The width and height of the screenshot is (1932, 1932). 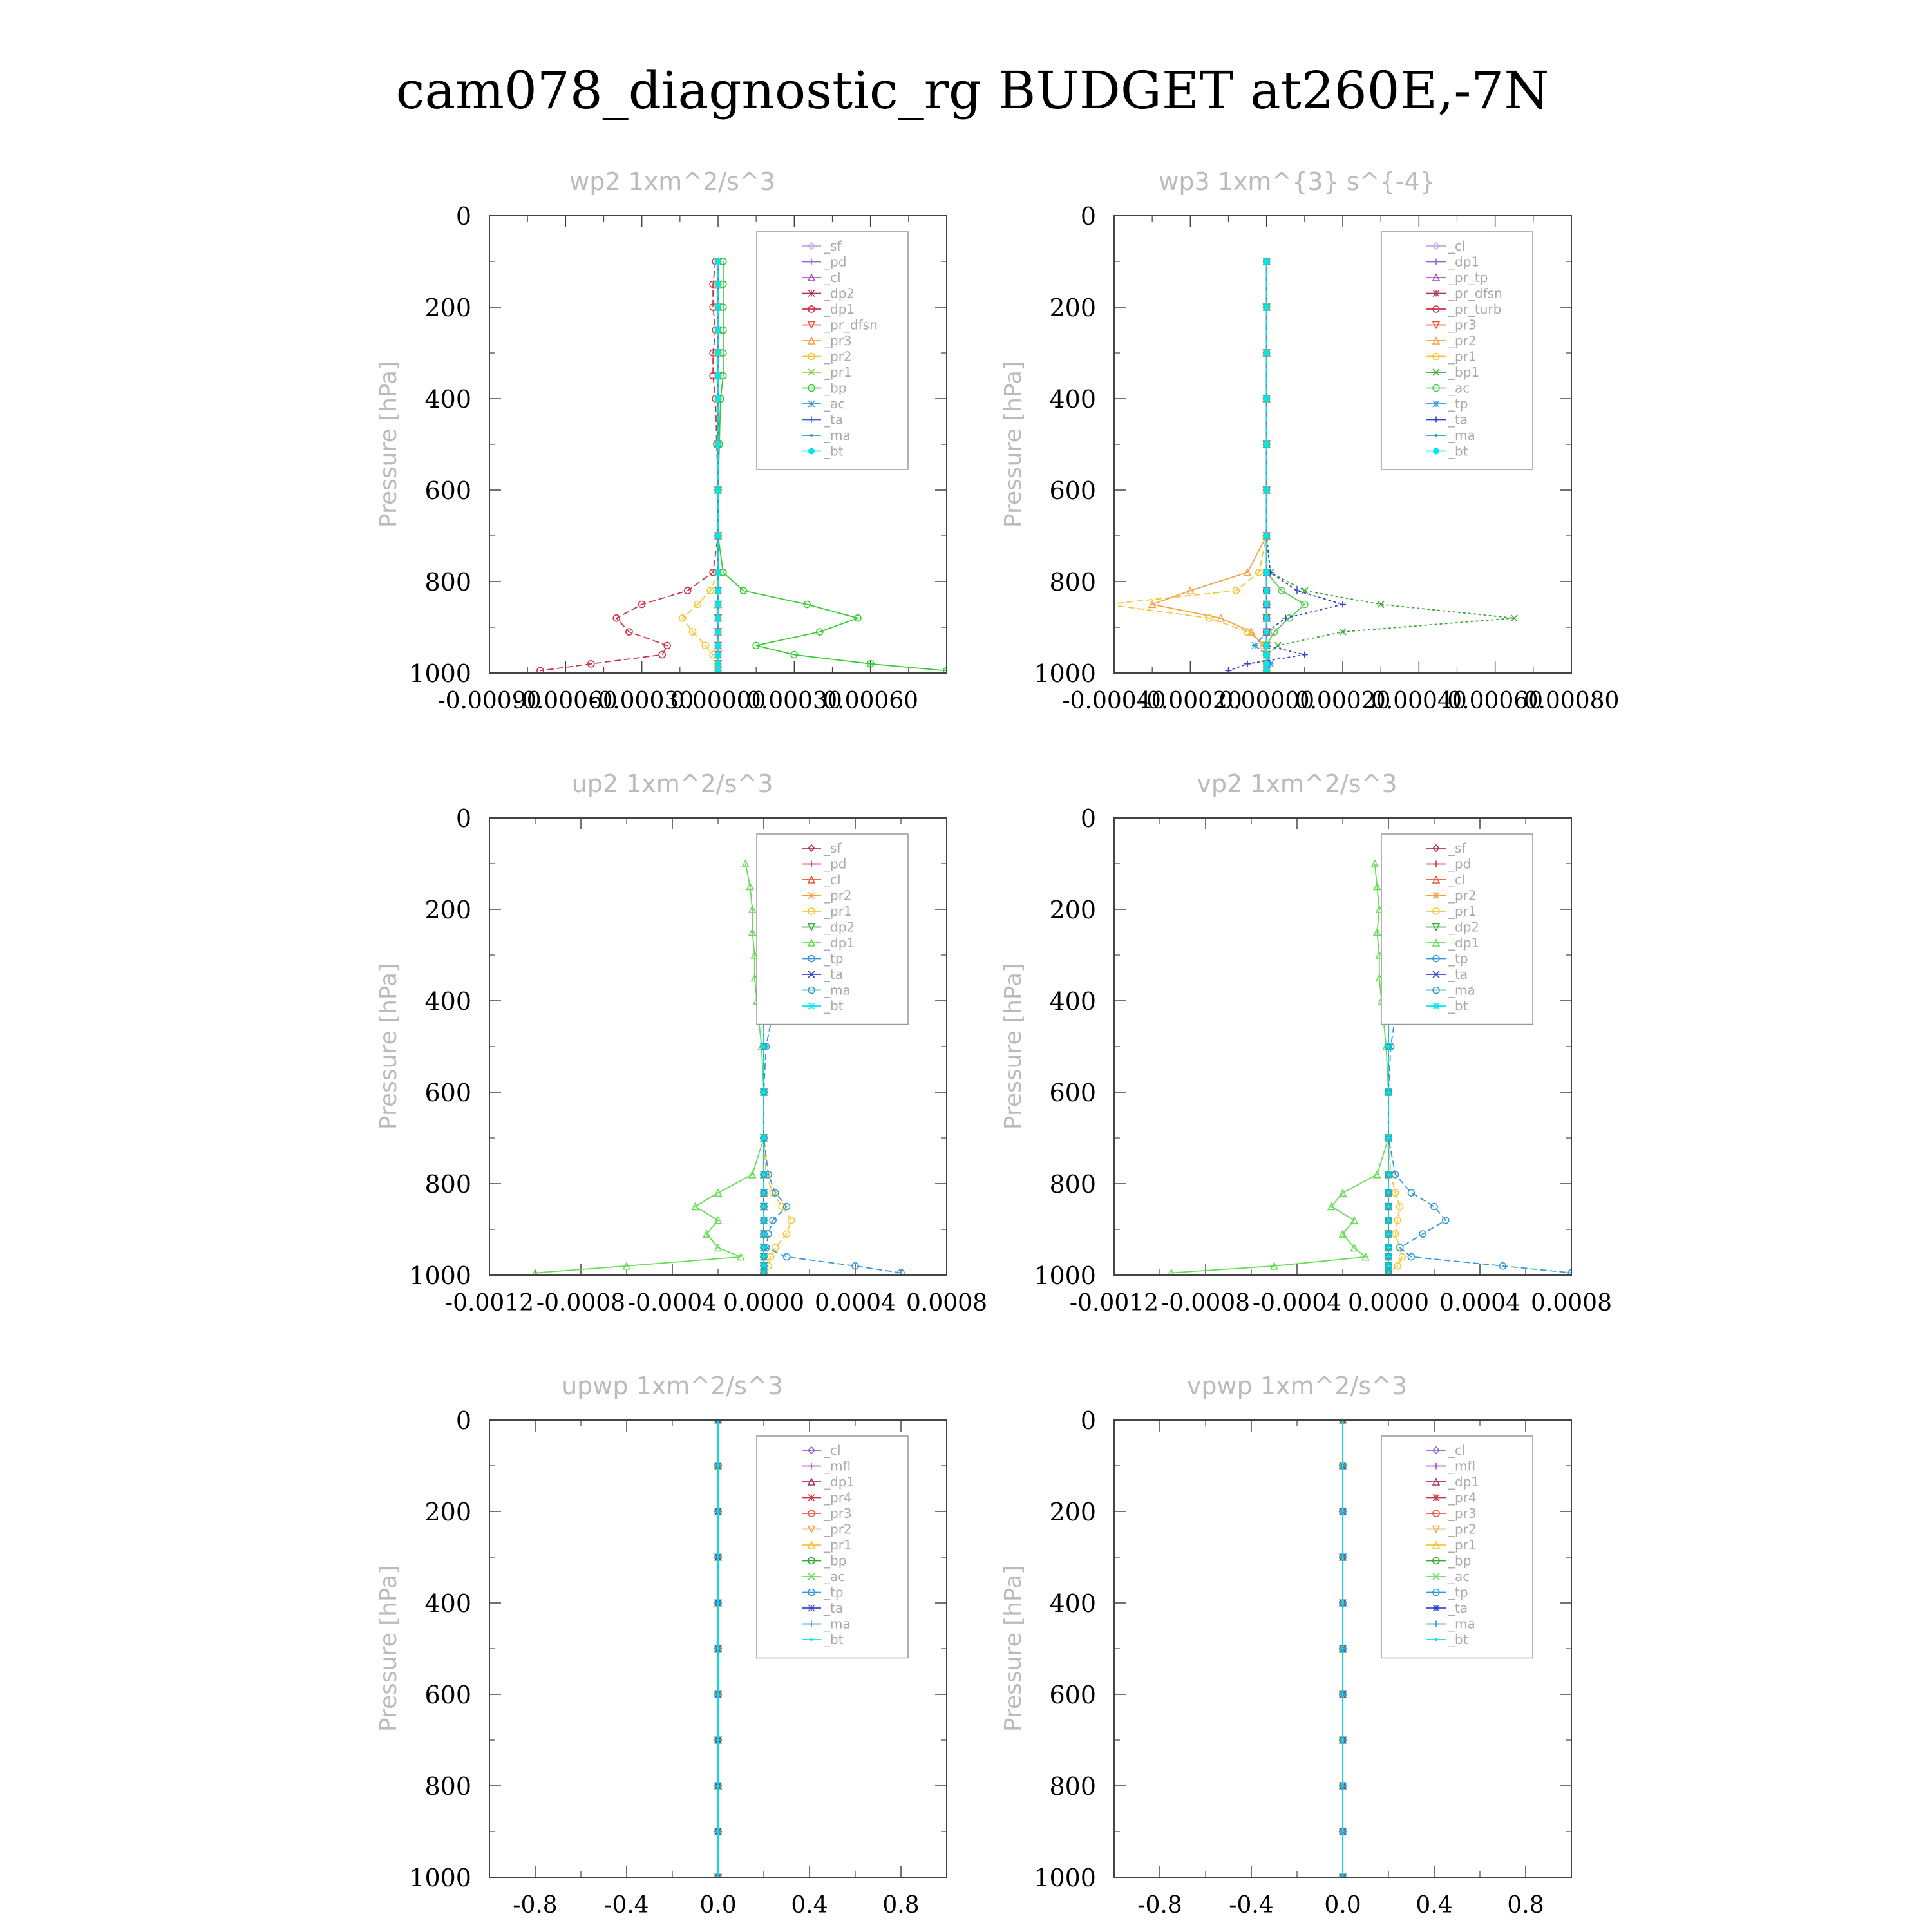 I want to click on legend-entry: _cl, so click(x=1457, y=879).